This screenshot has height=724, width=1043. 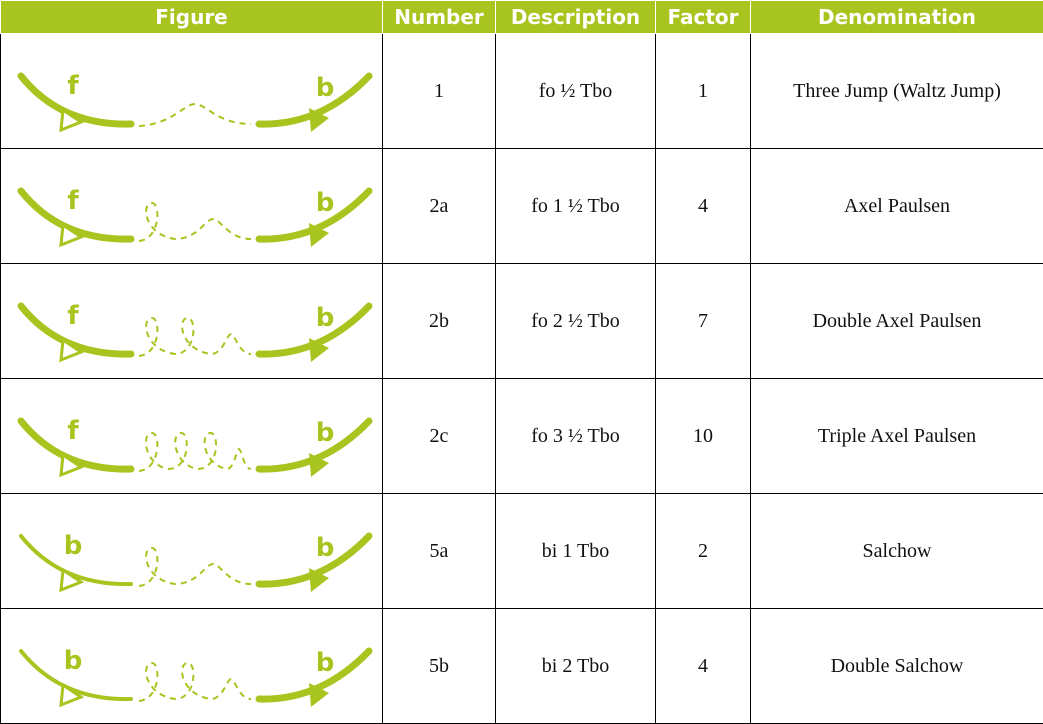 What do you see at coordinates (896, 91) in the screenshot?
I see `denomination-cell: Three Jump (Waltz Jump)` at bounding box center [896, 91].